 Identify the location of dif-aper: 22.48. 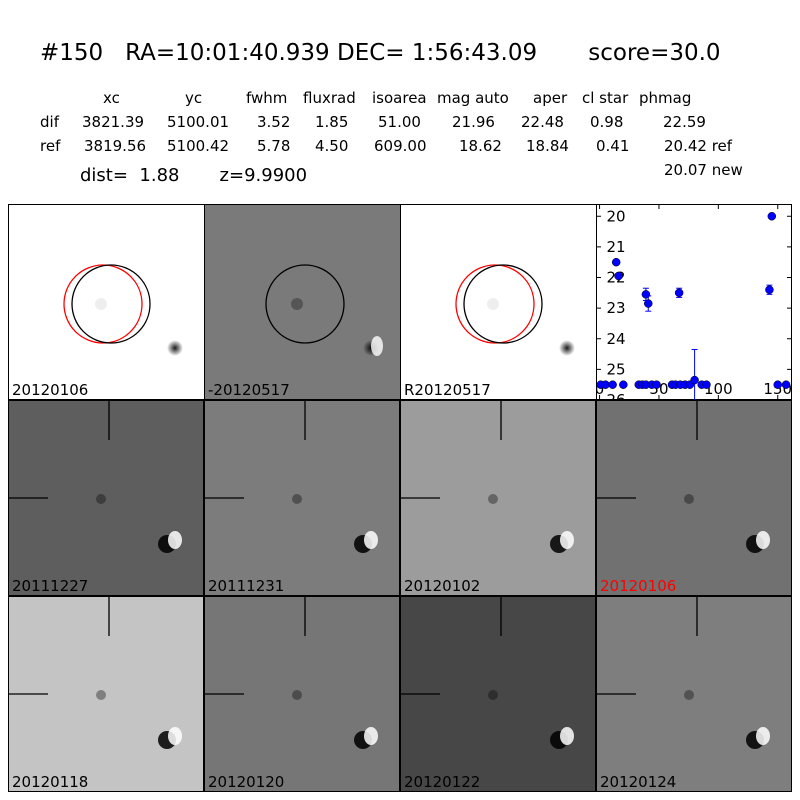
(542, 122).